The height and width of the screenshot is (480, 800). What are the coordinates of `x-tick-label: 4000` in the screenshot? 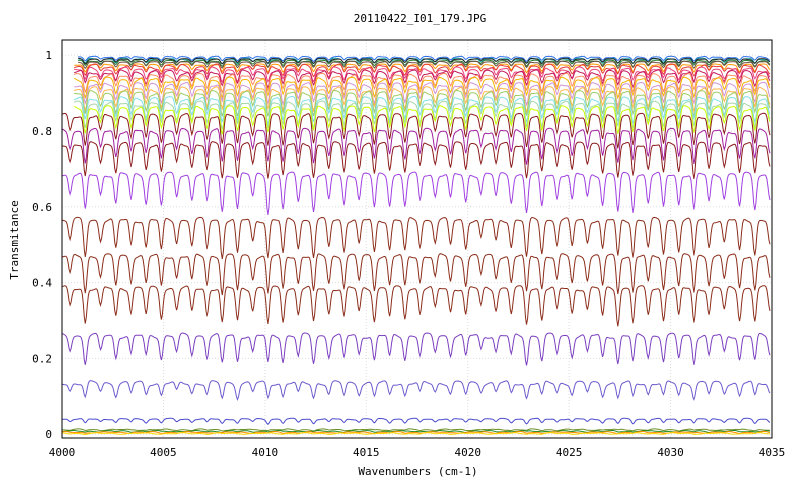 It's located at (62, 452).